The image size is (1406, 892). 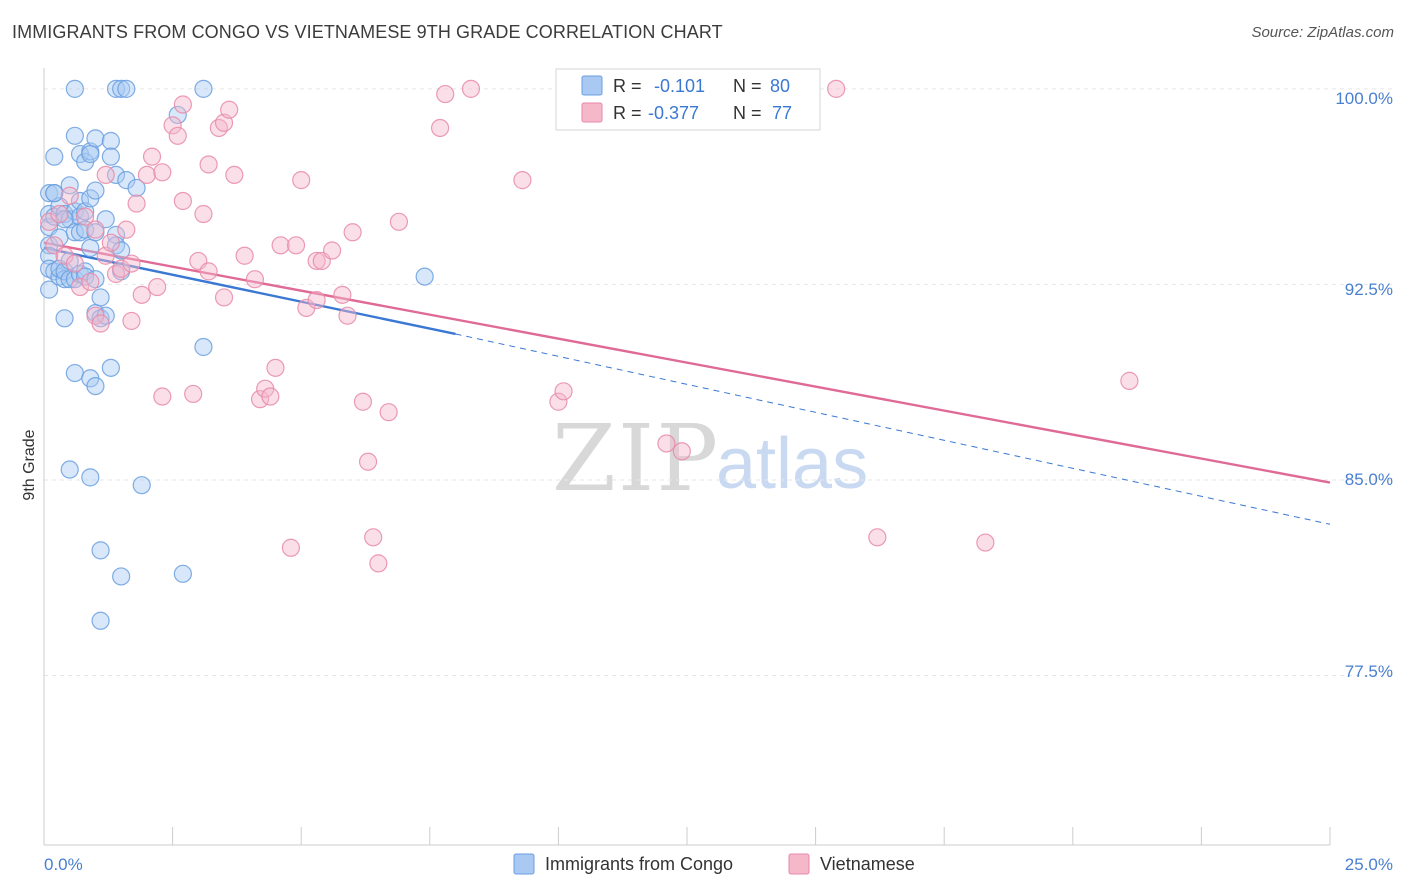 What do you see at coordinates (688, 99) in the screenshot?
I see `stats-box: R = -0.101 N = 80 R = -0.377 N = 77` at bounding box center [688, 99].